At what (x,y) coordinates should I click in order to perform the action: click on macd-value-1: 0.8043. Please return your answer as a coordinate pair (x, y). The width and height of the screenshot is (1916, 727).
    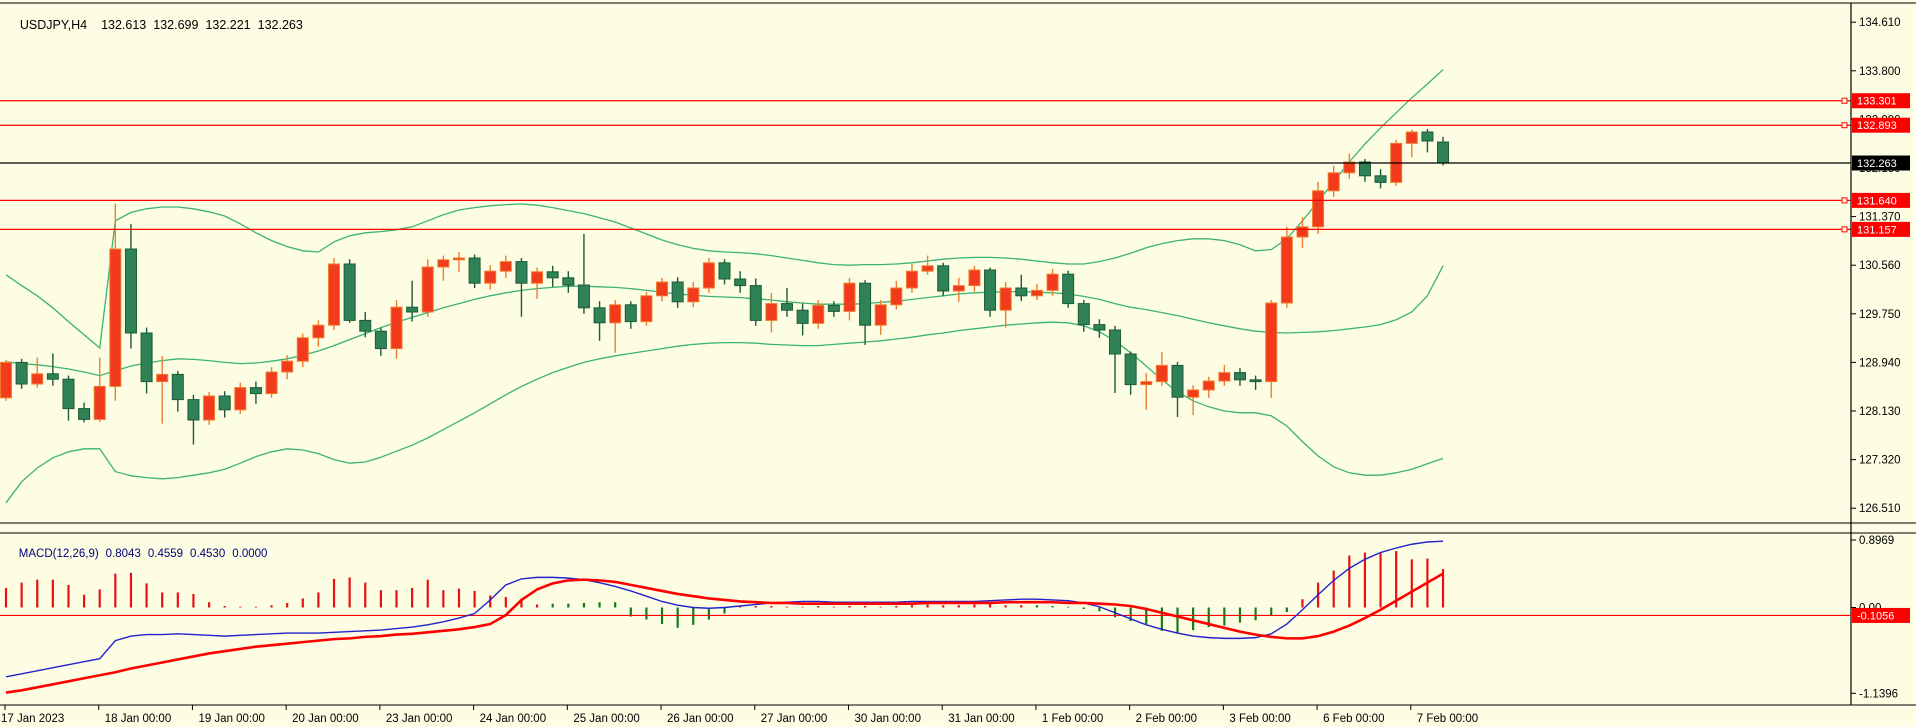
    Looking at the image, I should click on (123, 554).